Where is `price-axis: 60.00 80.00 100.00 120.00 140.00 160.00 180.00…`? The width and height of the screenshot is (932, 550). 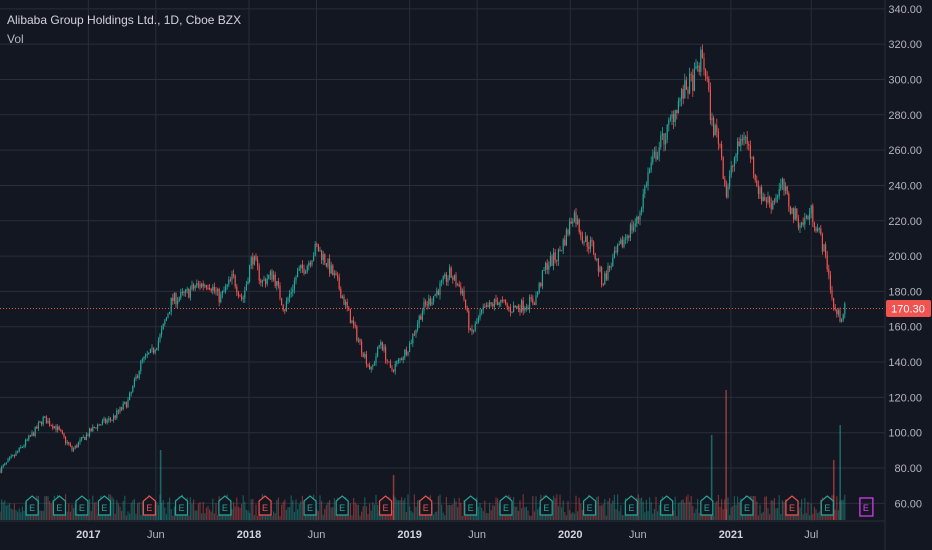
price-axis: 60.00 80.00 100.00 120.00 140.00 160.00 180.00… is located at coordinates (905, 257).